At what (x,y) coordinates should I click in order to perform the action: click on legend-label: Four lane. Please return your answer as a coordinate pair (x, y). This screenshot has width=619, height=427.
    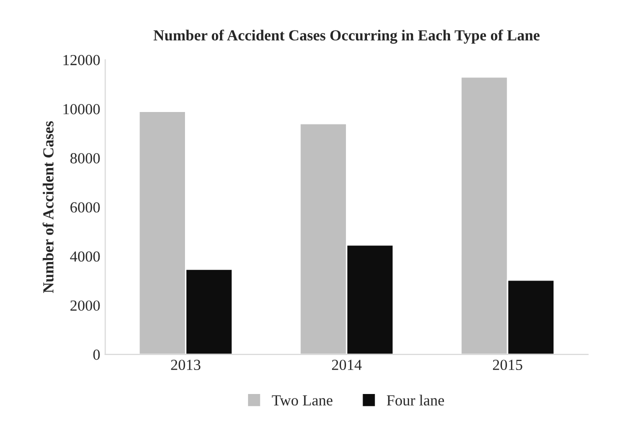
    Looking at the image, I should click on (415, 400).